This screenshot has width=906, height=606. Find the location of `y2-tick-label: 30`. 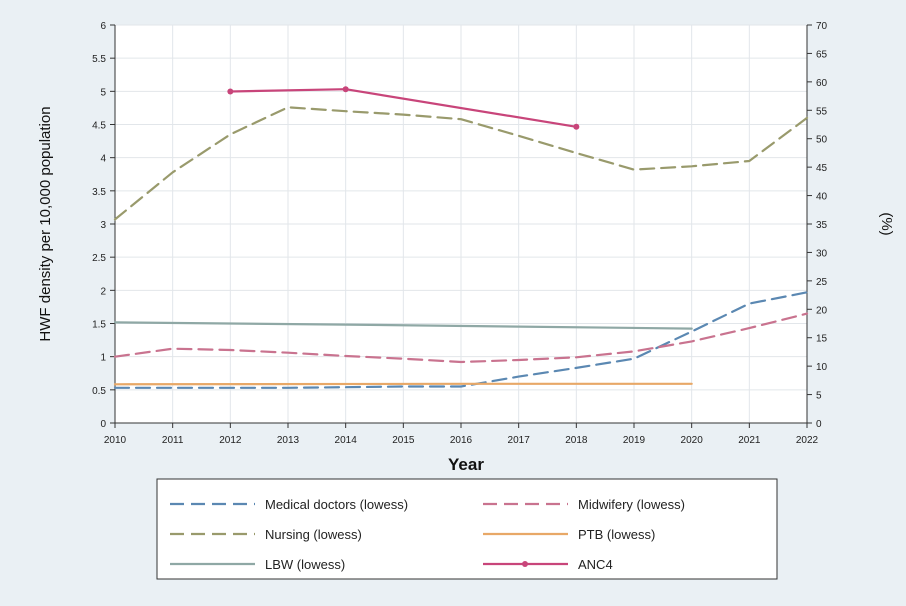

y2-tick-label: 30 is located at coordinates (822, 253).